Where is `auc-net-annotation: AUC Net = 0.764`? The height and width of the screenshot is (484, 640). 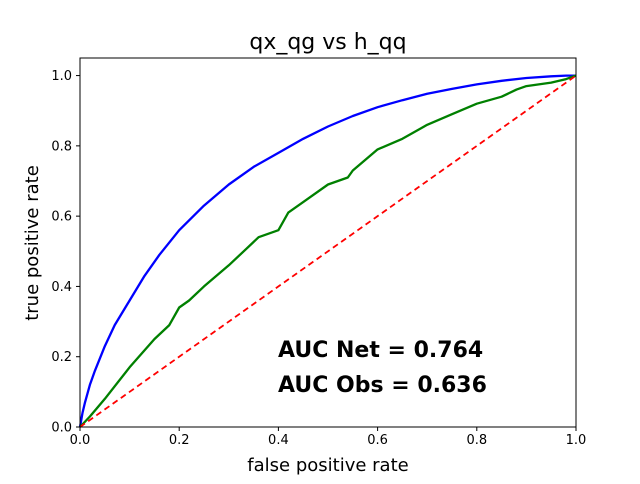
auc-net-annotation: AUC Net = 0.764 is located at coordinates (380, 350).